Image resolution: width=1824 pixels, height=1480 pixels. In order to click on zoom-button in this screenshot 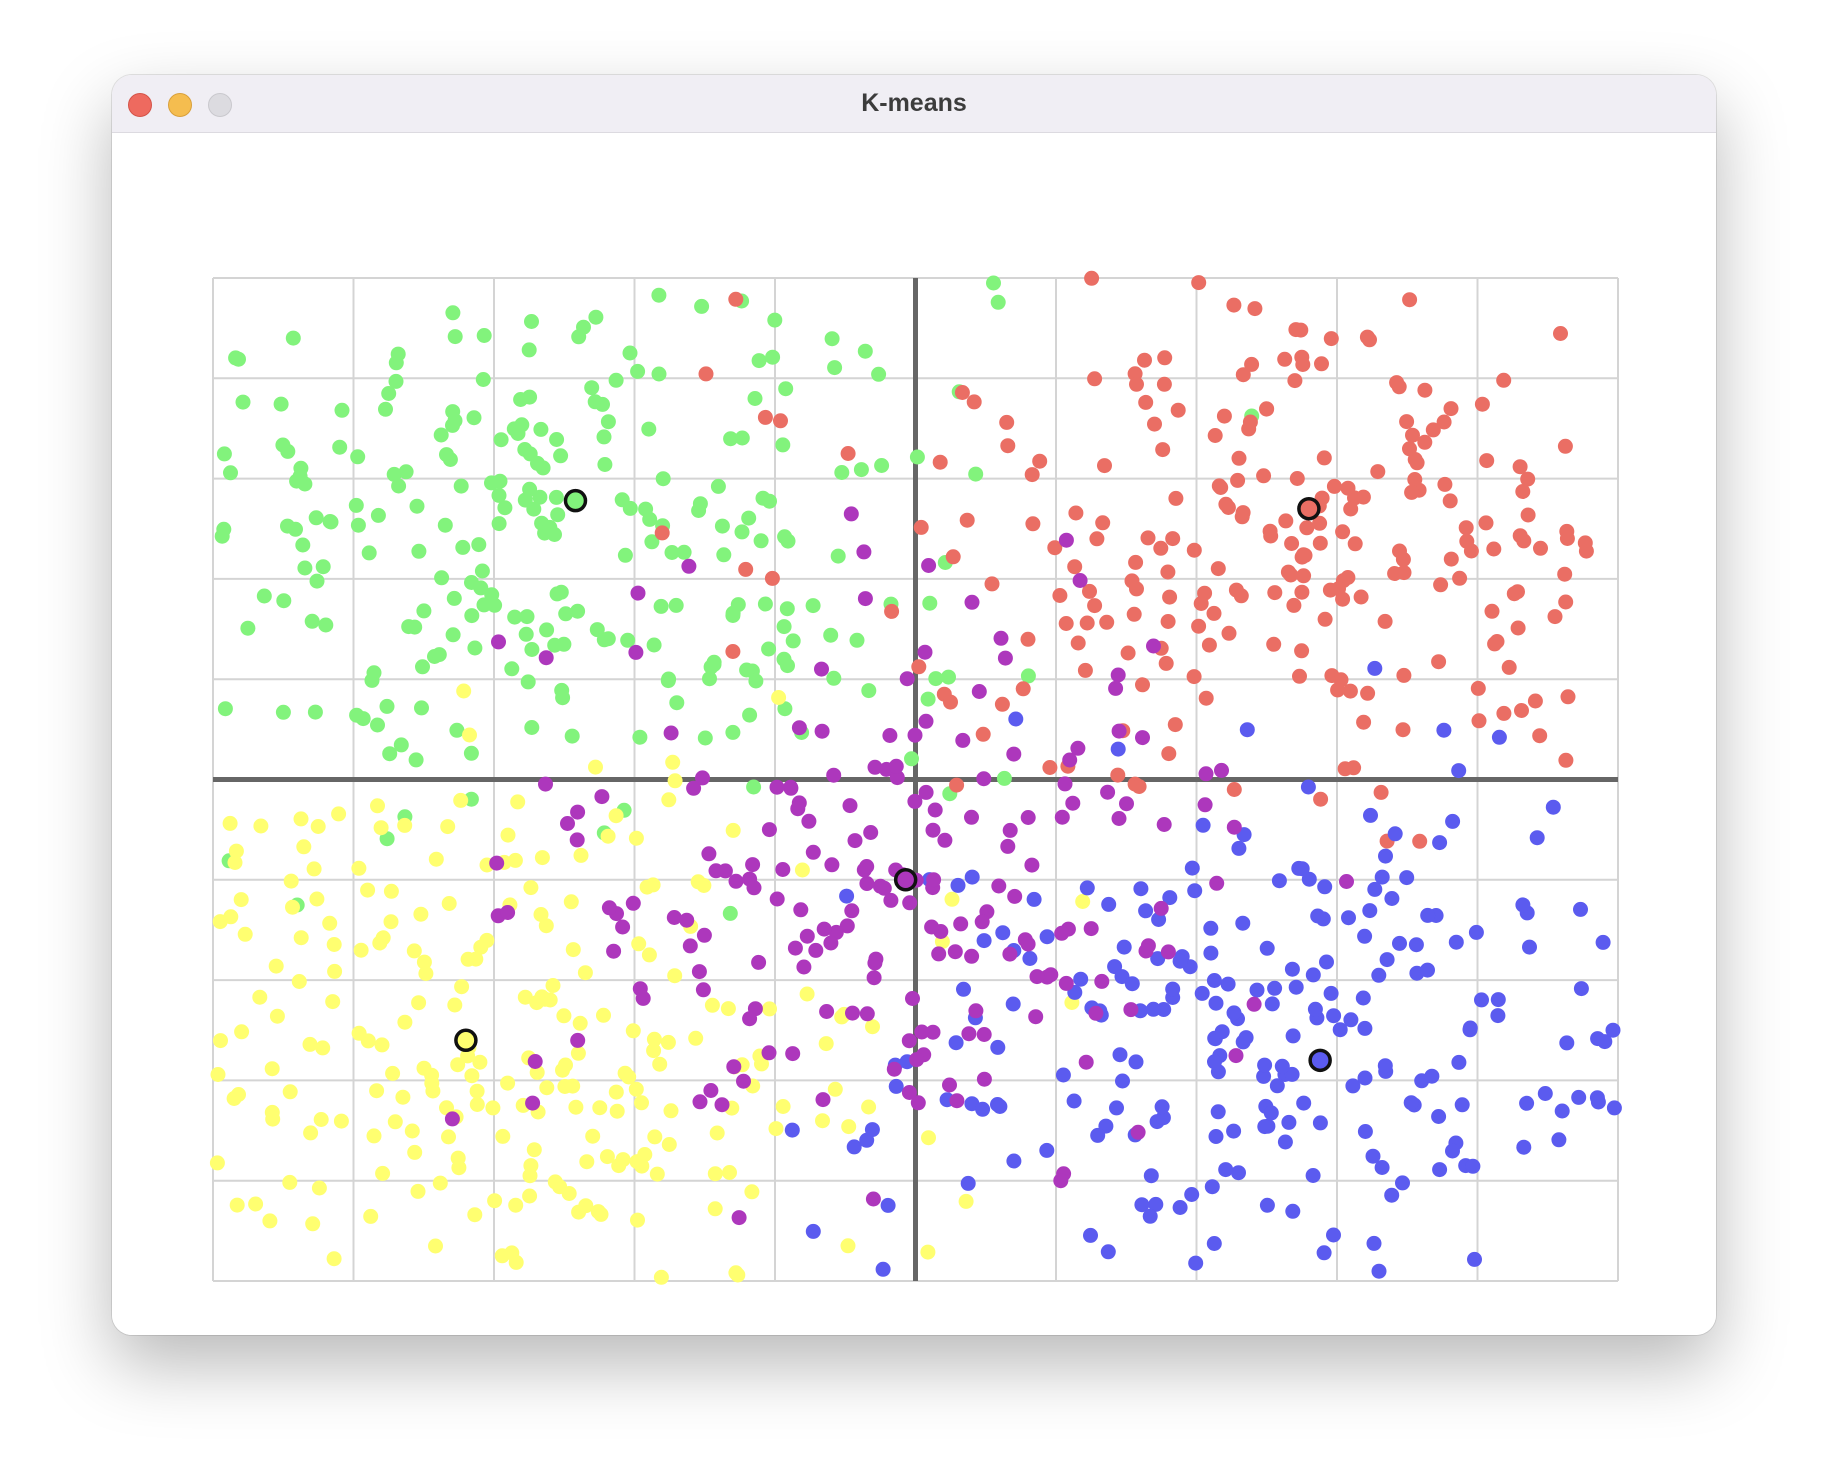, I will do `click(220, 105)`.